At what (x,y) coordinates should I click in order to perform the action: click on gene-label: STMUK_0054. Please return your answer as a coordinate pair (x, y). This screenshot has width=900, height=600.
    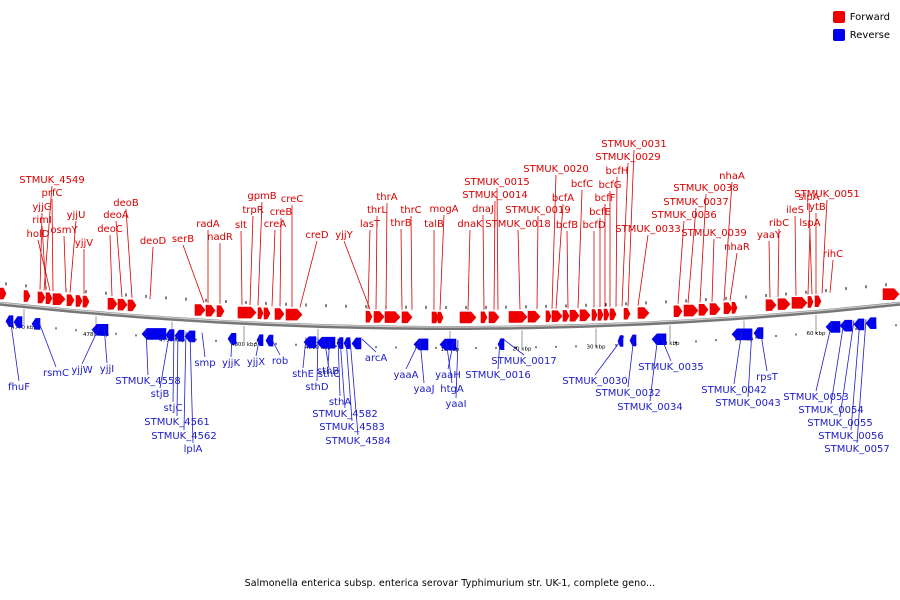
    Looking at the image, I should click on (830, 410).